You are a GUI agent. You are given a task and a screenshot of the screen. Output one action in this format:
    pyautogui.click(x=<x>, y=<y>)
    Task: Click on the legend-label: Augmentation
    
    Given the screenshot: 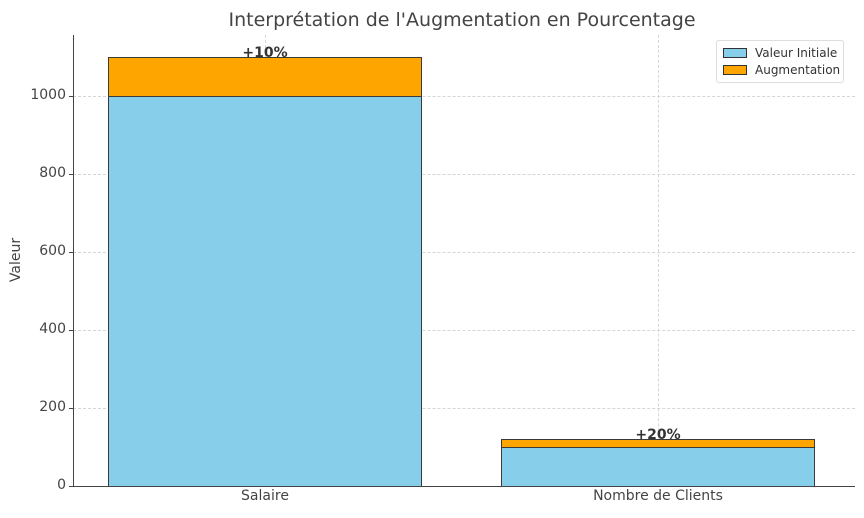 What is the action you would take?
    pyautogui.click(x=798, y=70)
    